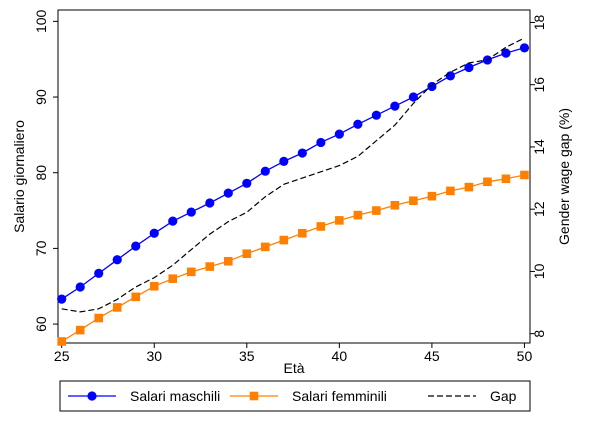  Describe the element at coordinates (62, 356) in the screenshot. I see `x-tick-label: 25` at that location.